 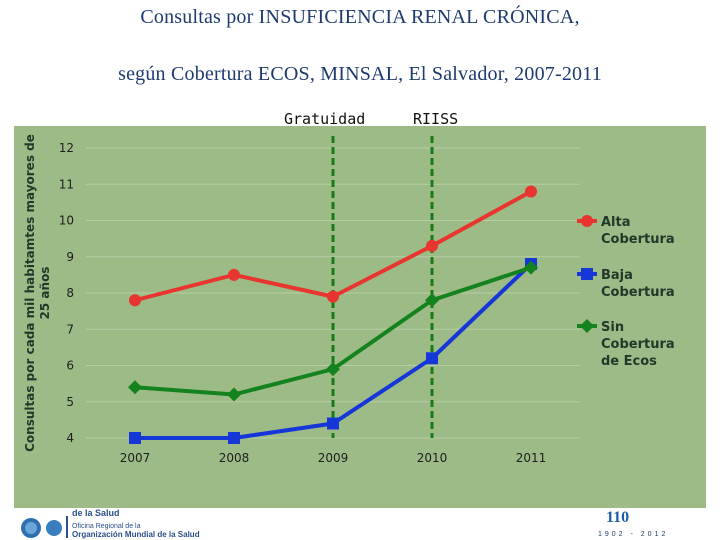 I want to click on logo-text-1: de la Salud, so click(x=96, y=513).